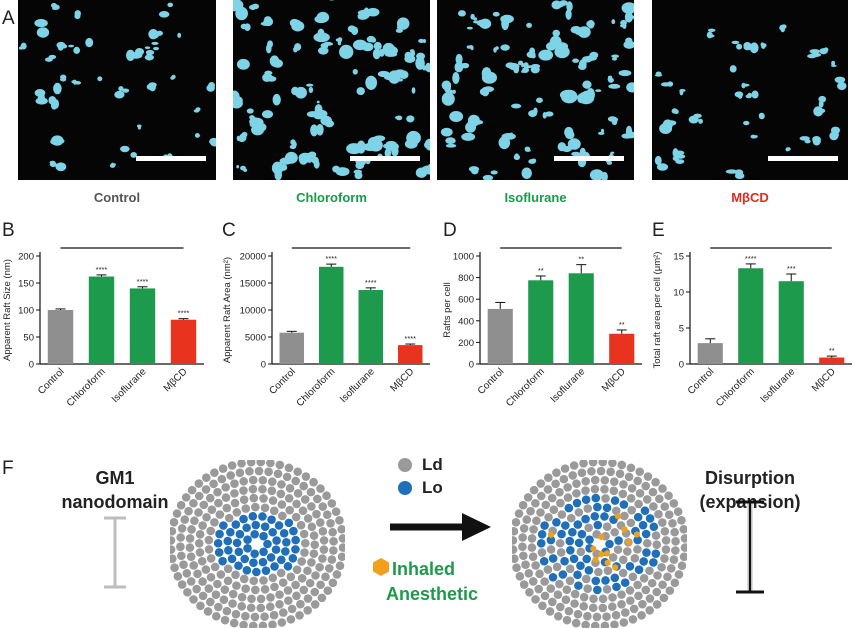  I want to click on y-tick-label: 800, so click(466, 278).